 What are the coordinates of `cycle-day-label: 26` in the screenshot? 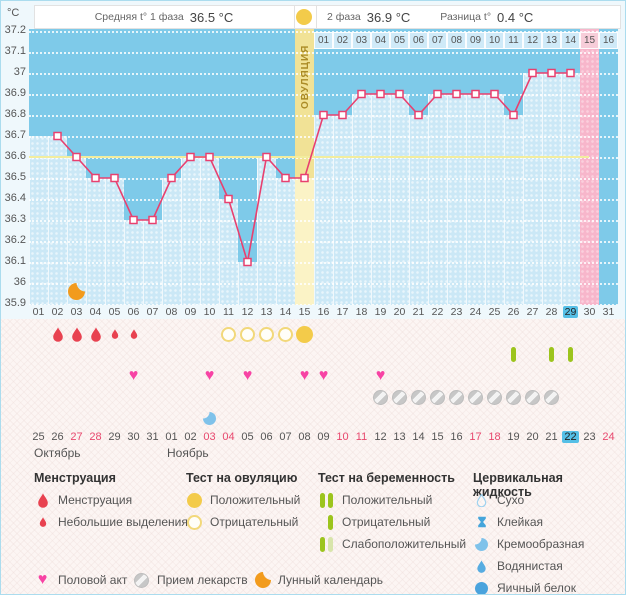 It's located at (513, 312).